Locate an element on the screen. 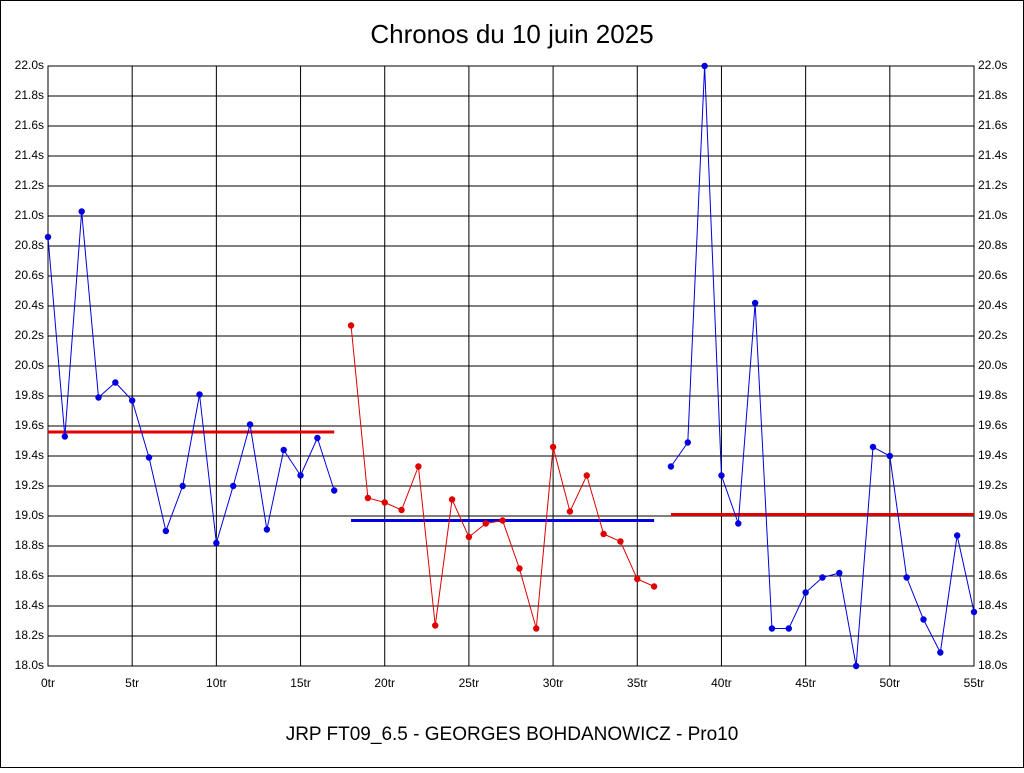 This screenshot has height=773, width=1024. x-tick-label: 5tr is located at coordinates (132, 683).